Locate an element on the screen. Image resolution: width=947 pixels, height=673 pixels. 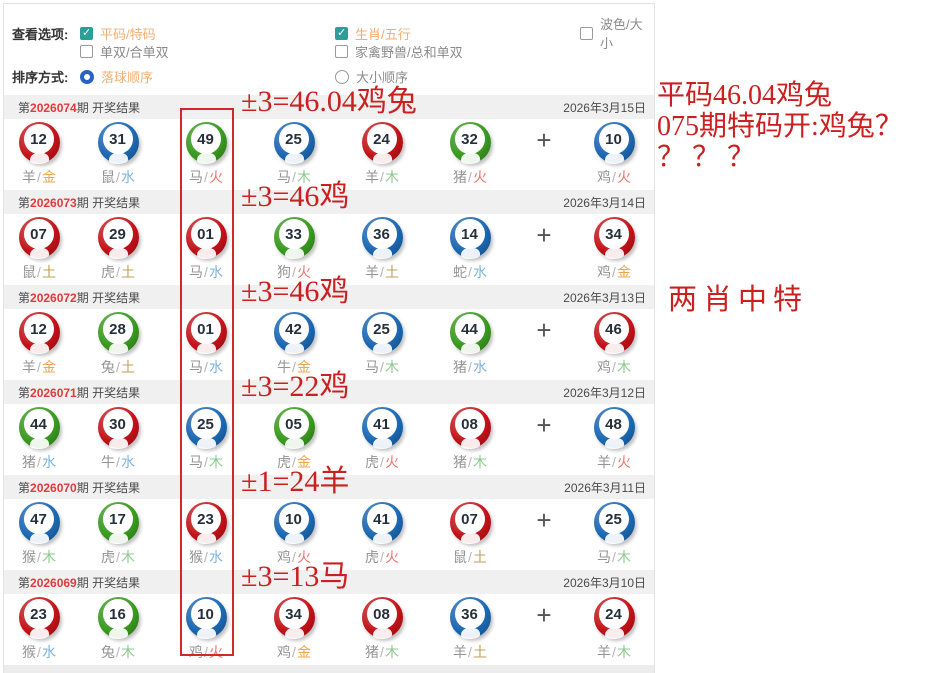
draw-issue: 第2026072期 开奖结果 is located at coordinates (79, 297).